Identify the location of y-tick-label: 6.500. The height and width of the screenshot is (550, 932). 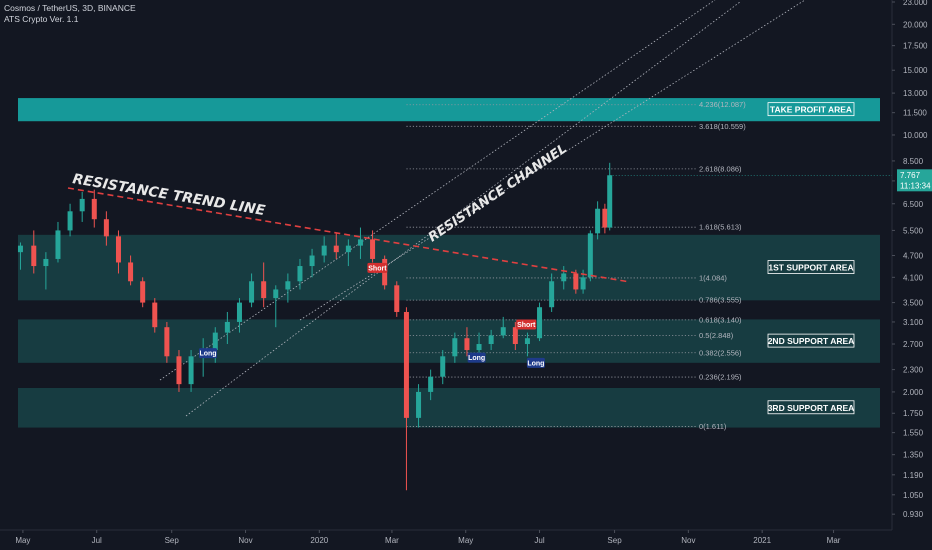
(913, 204).